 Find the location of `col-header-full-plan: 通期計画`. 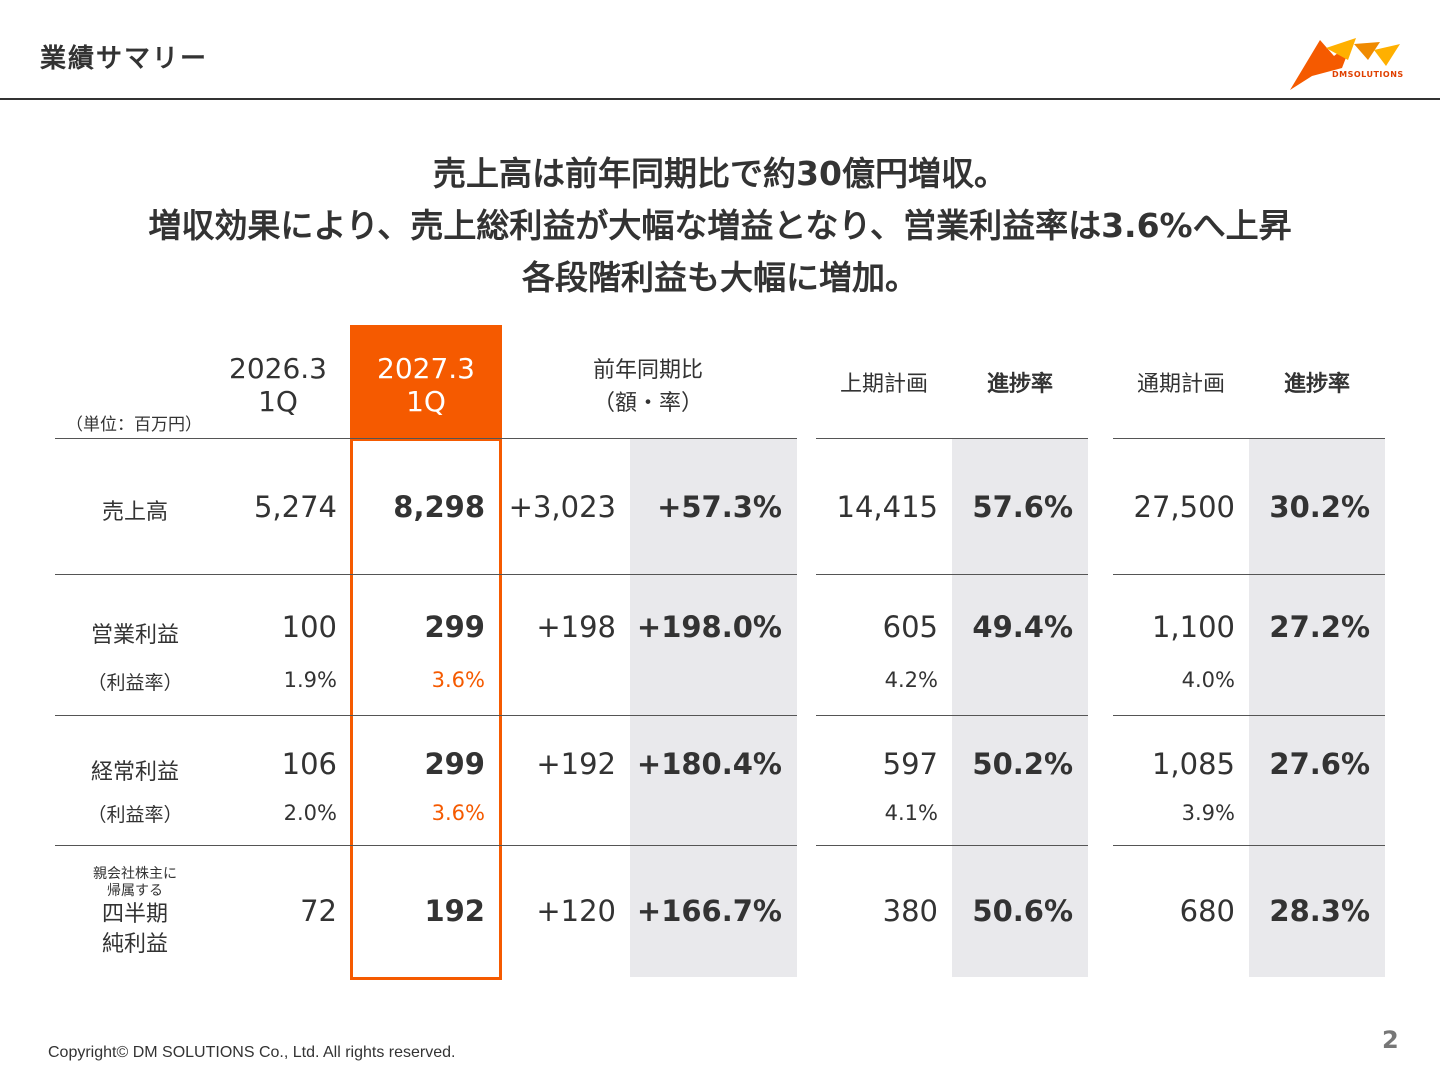

col-header-full-plan: 通期計画 is located at coordinates (1180, 384).